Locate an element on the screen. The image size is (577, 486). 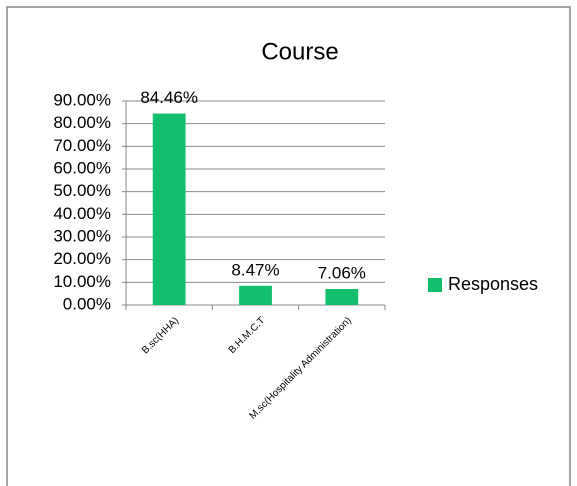
y-tick-label: 70.00% is located at coordinates (82, 145).